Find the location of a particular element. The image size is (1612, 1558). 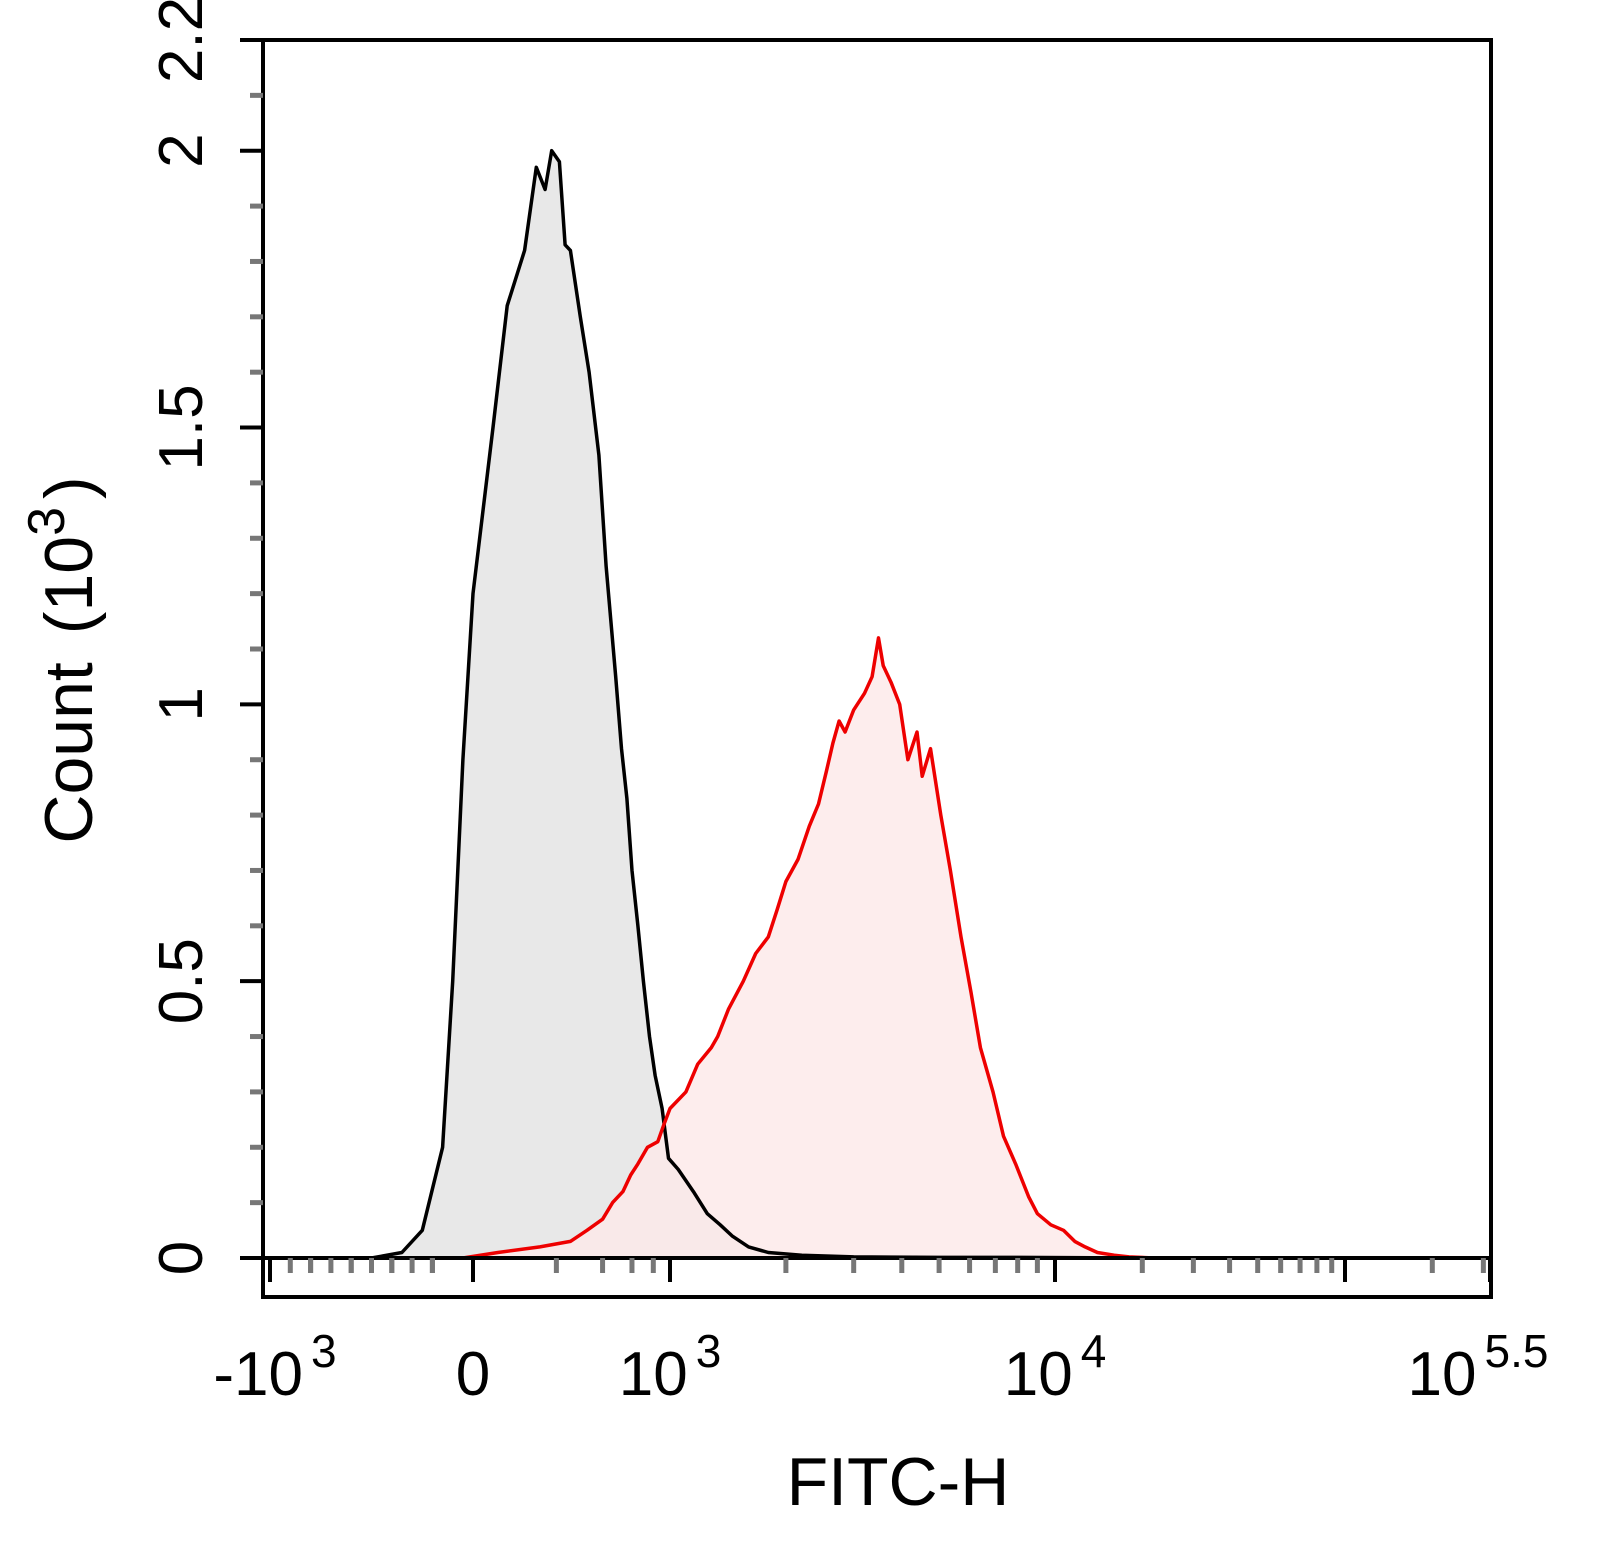

y-axis-title-unit-close: ) is located at coordinates (69, 487).